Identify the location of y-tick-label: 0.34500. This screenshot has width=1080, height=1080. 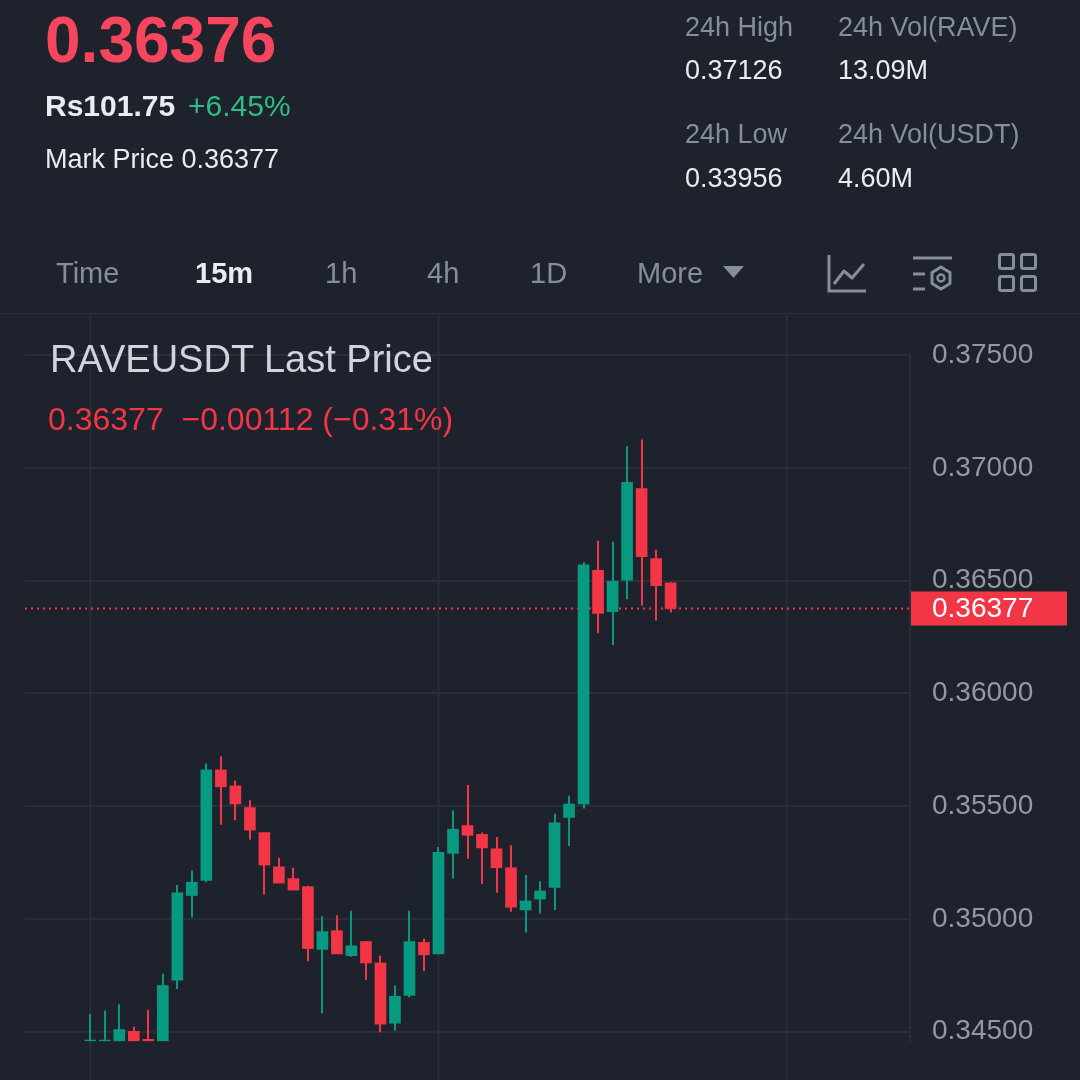
(983, 1030).